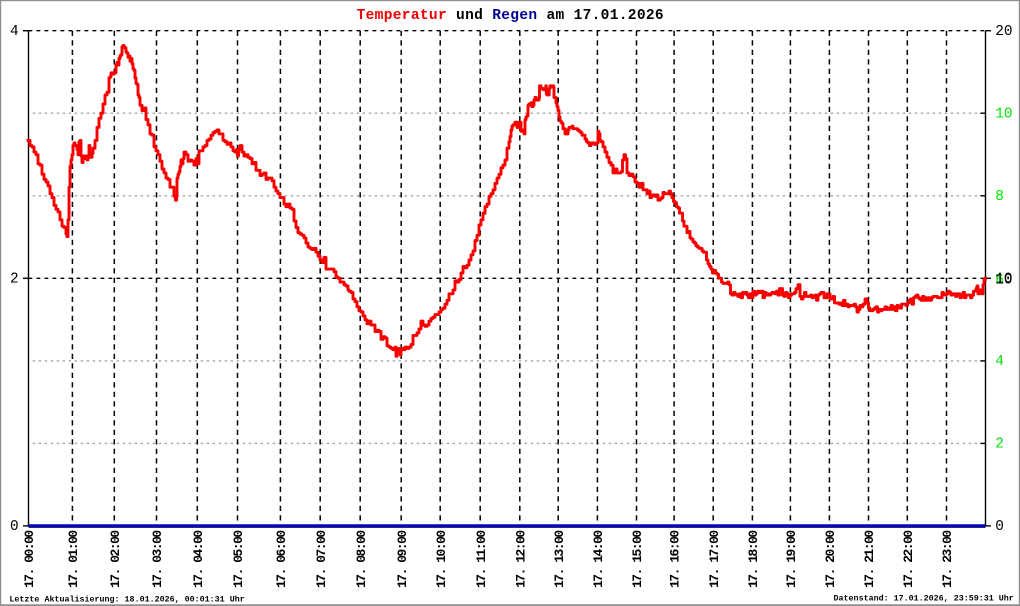 This screenshot has width=1020, height=606. I want to click on svg-text: 17. 08:00, so click(361, 559).